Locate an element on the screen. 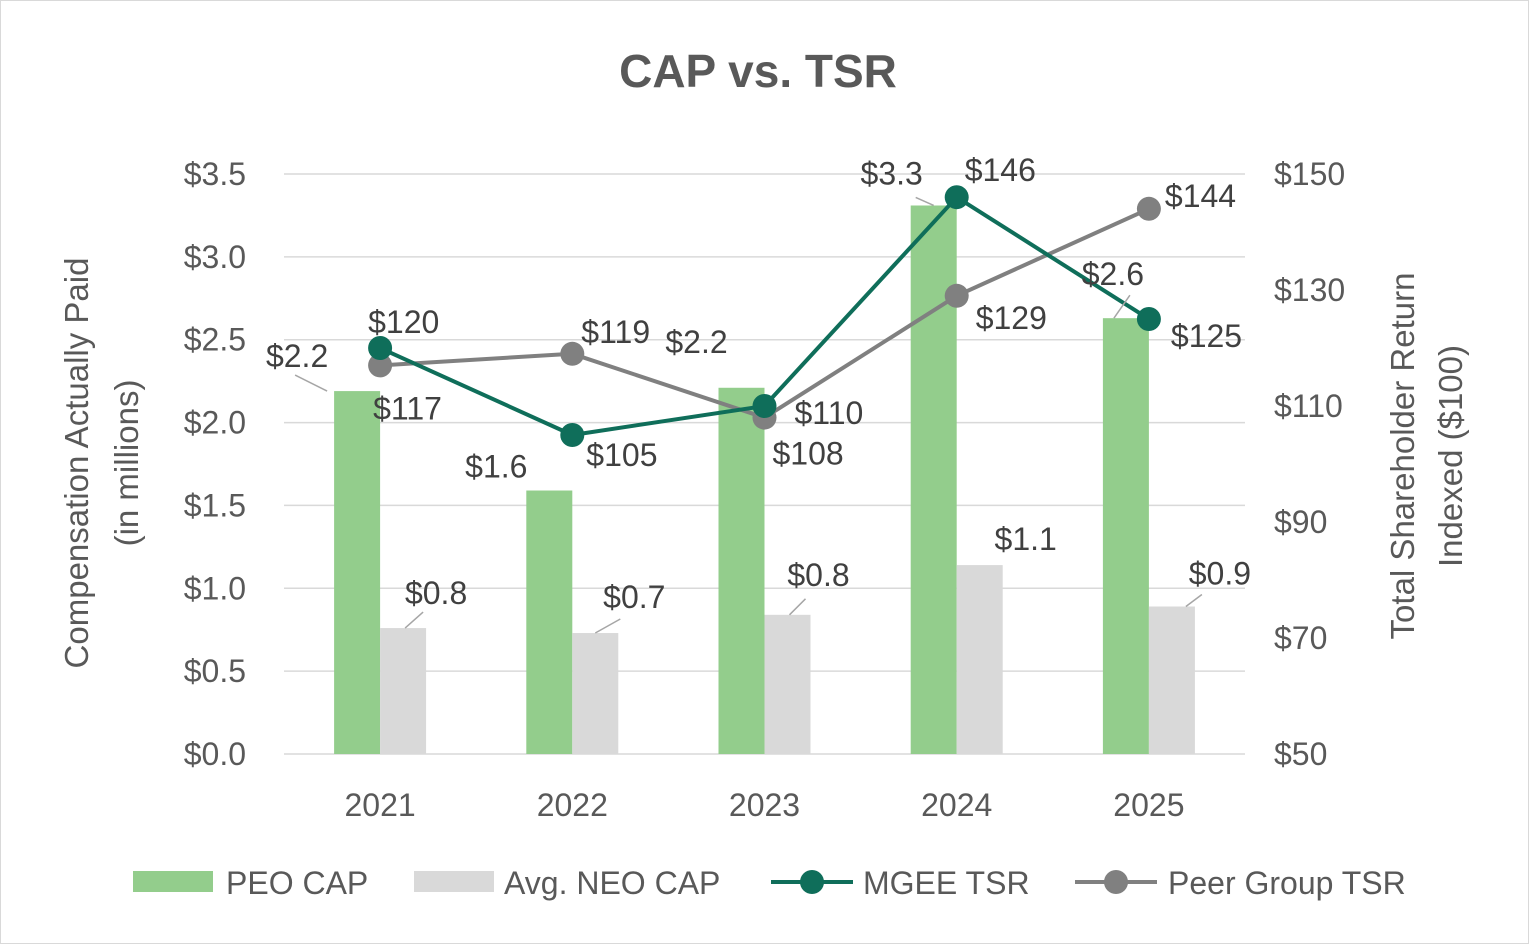 This screenshot has width=1529, height=944. legend-marker-peer-group-tsr is located at coordinates (1116, 882).